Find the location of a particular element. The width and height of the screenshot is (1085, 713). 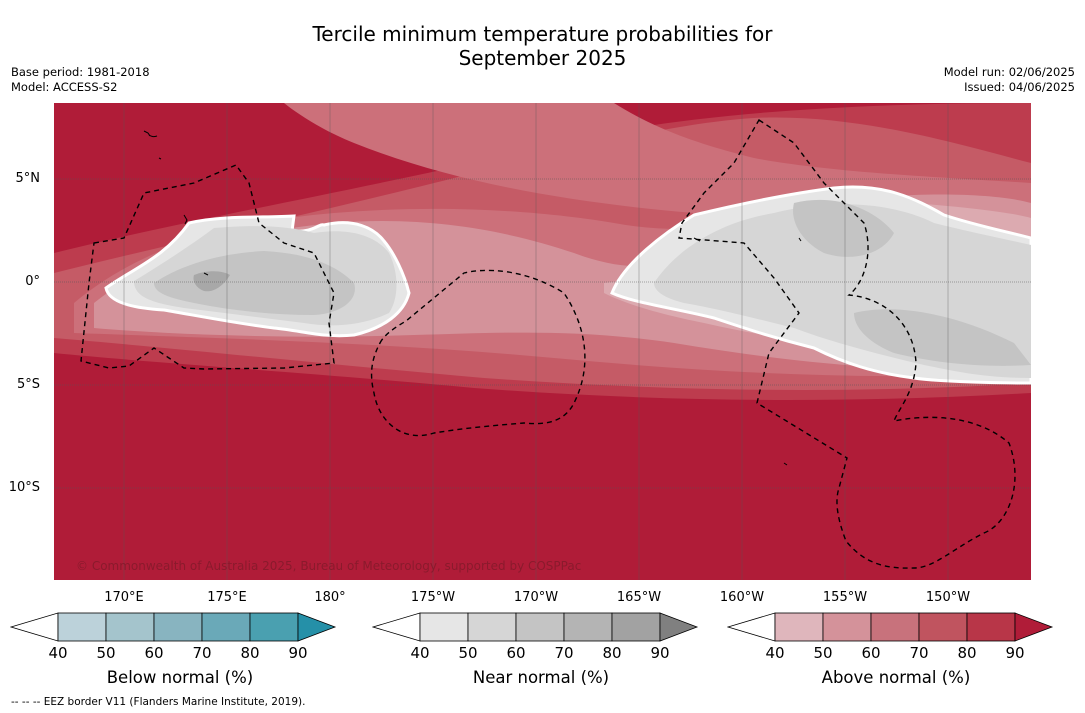

base-period: Base period: 1981-2018 is located at coordinates (80, 72).